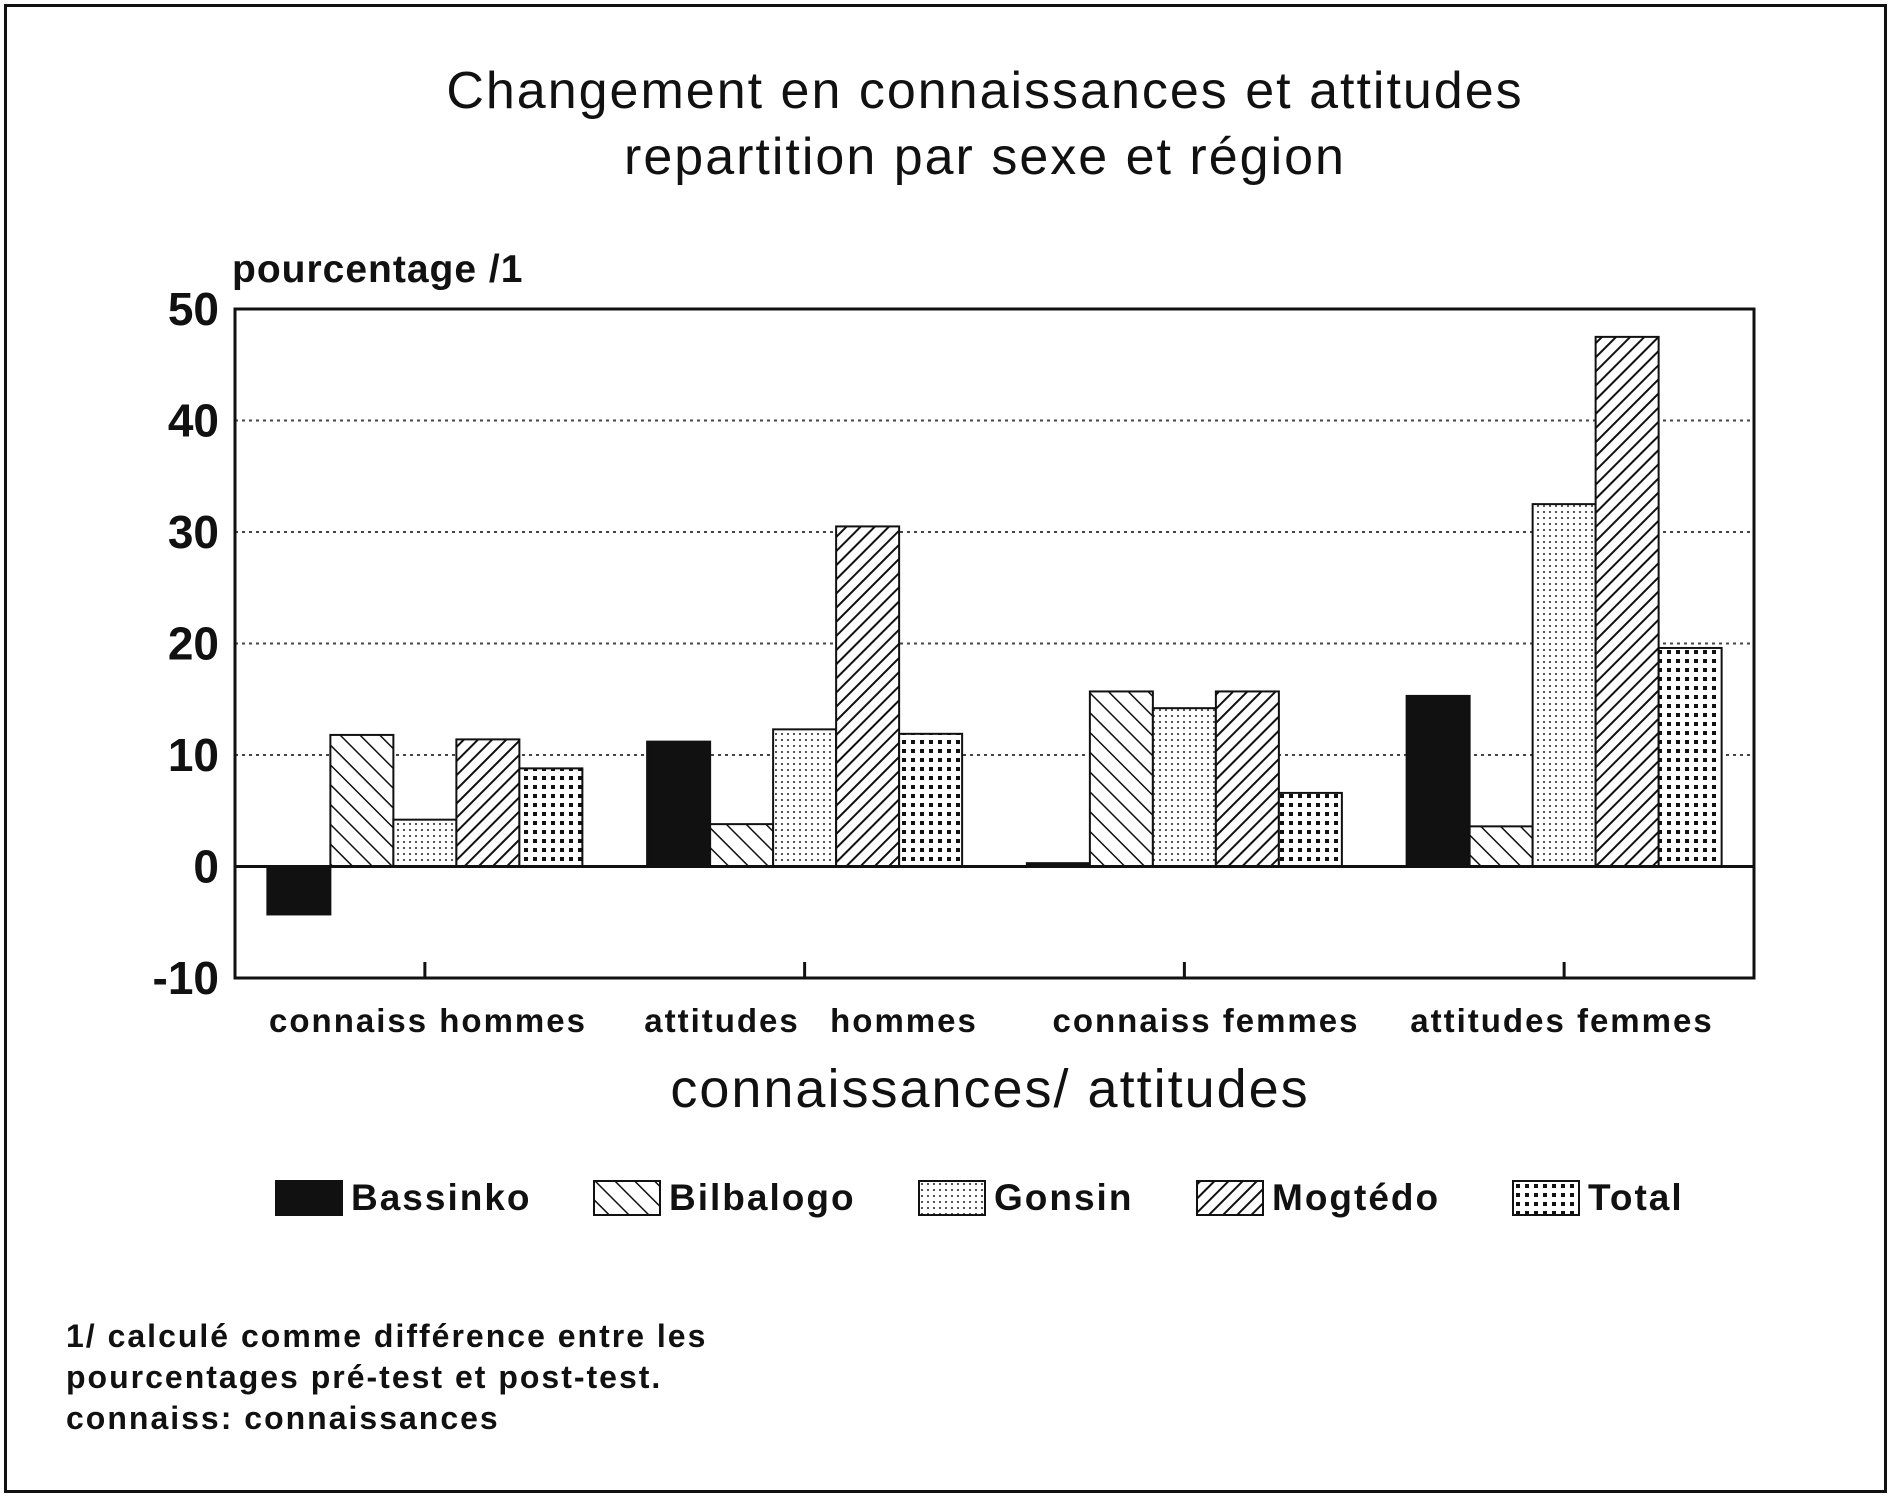  I want to click on legend-label: Bassinko, so click(441, 1197).